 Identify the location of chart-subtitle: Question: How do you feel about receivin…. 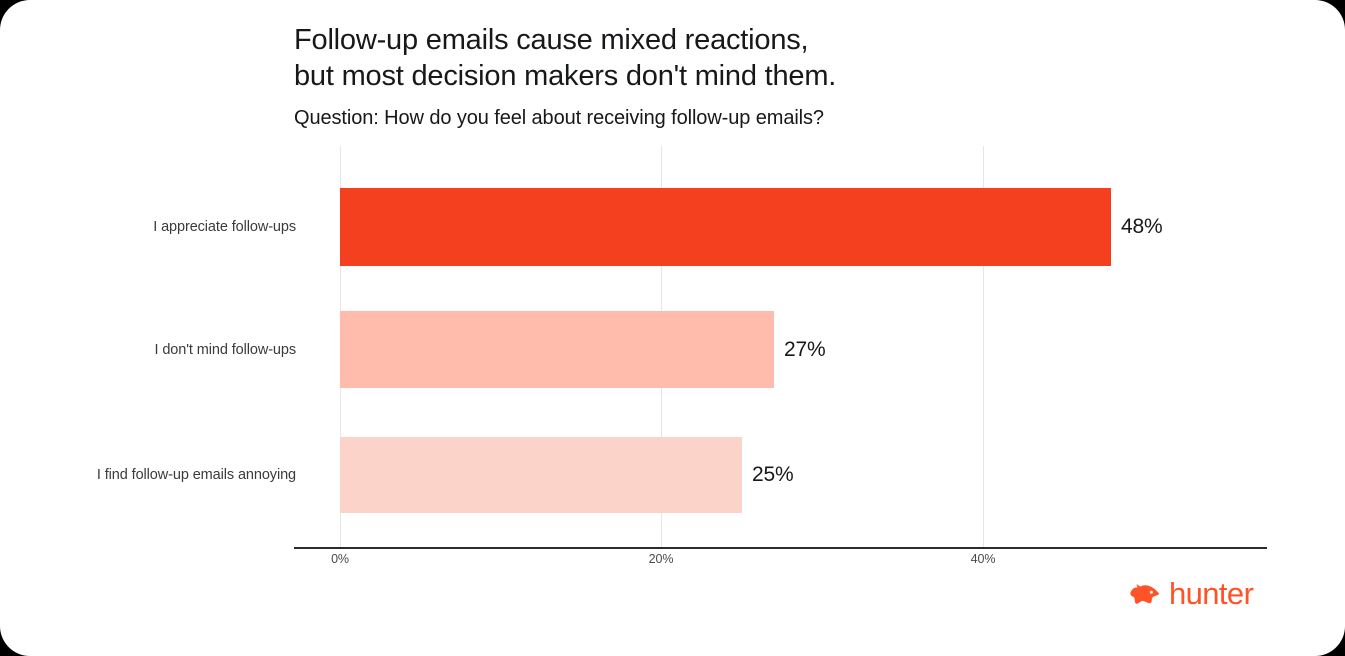
(559, 118).